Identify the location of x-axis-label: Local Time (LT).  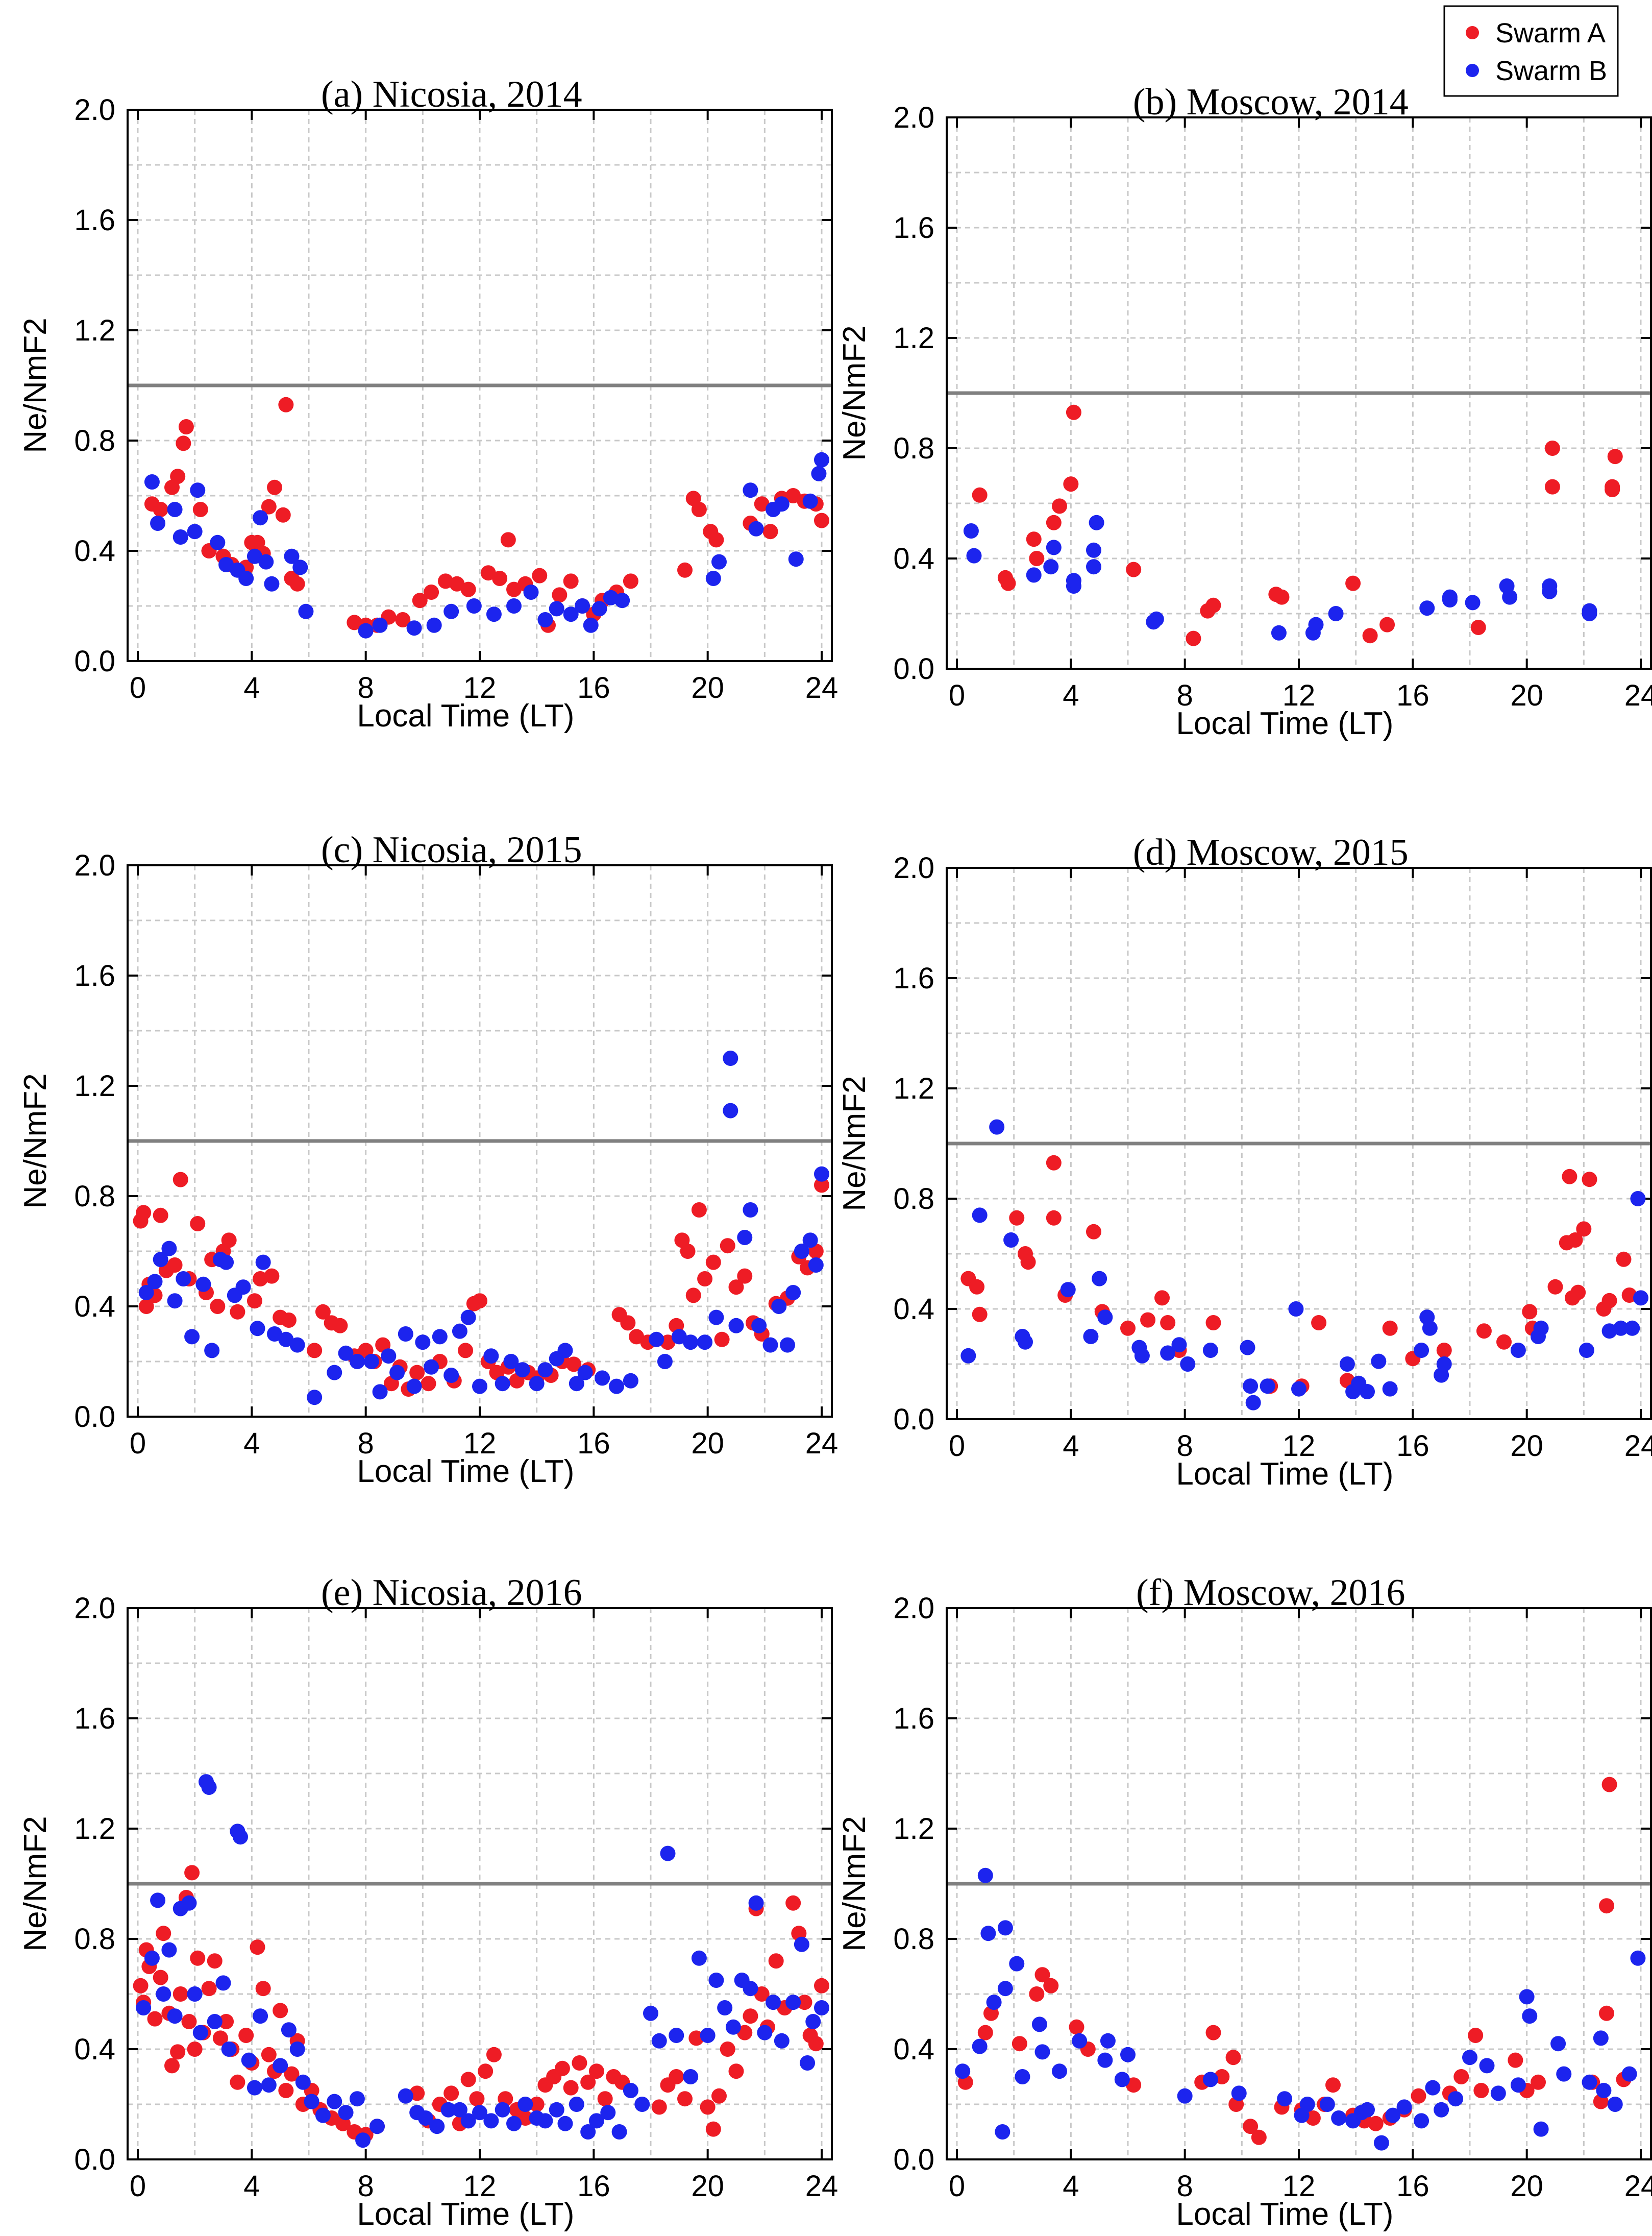
(465, 2214).